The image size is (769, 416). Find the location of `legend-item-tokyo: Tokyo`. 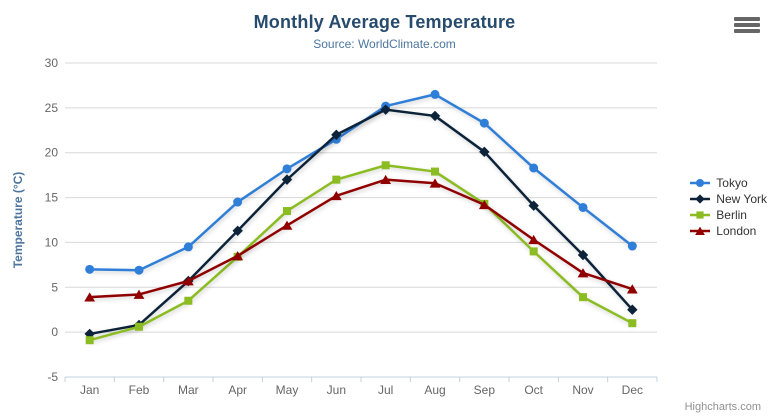

legend-item-tokyo: Tokyo is located at coordinates (728, 183).